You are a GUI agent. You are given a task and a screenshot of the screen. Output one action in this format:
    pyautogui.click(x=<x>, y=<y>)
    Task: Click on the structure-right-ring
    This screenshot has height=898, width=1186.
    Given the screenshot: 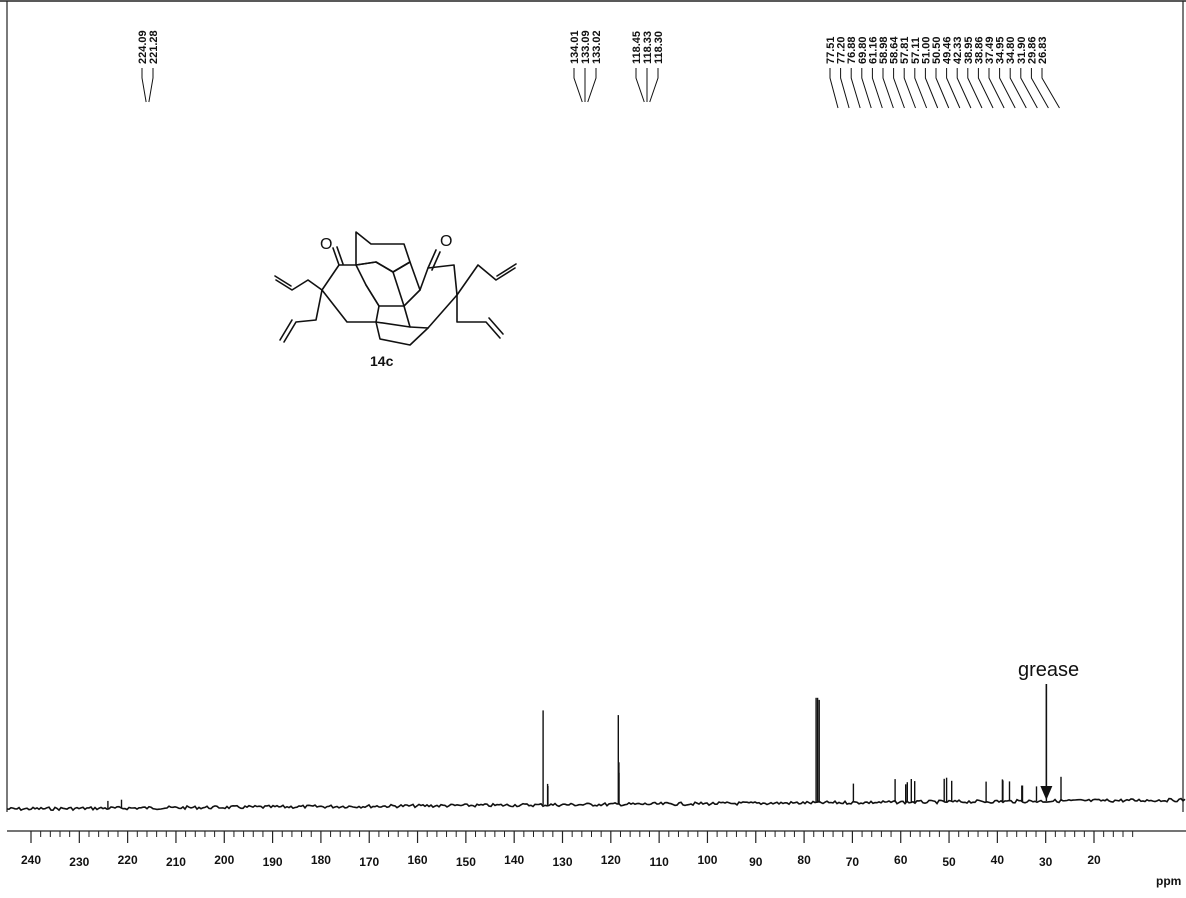 What is the action you would take?
    pyautogui.click(x=438, y=296)
    